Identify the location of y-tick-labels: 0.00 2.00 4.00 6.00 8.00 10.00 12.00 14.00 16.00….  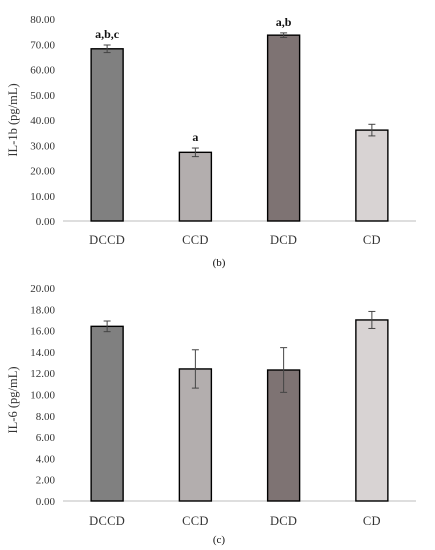
(42, 395).